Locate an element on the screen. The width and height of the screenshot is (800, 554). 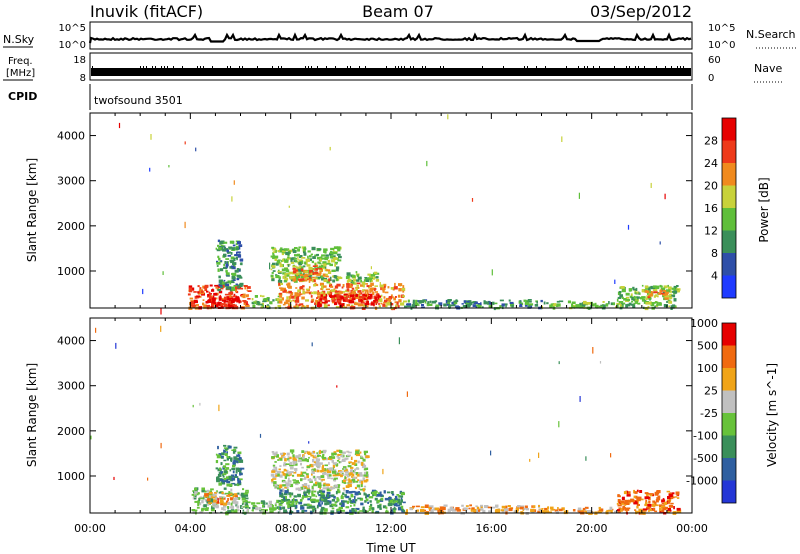
power-colorbar-tick: 16 is located at coordinates (711, 208).